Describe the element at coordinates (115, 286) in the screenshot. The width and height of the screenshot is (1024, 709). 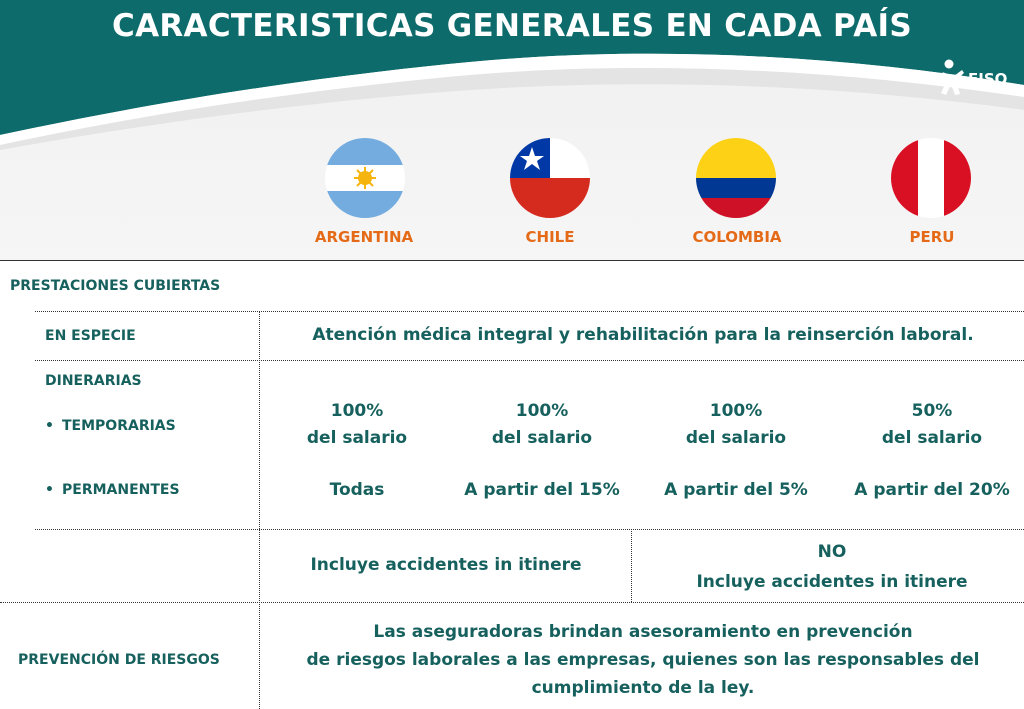
I see `prestaciones-label: PRESTACIONES CUBIERTAS` at that location.